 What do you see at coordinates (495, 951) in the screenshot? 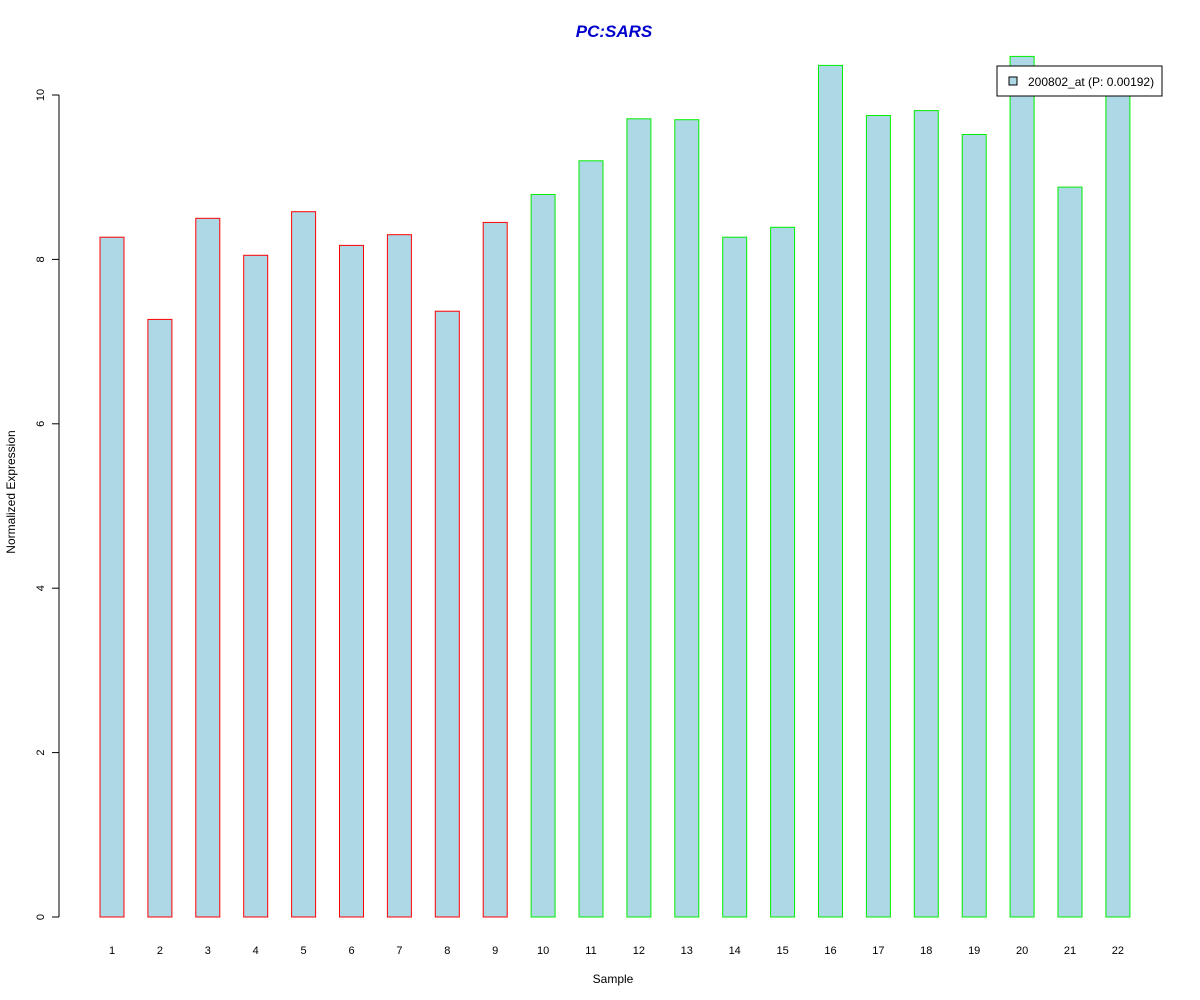
I see `x-tick-label: 9` at bounding box center [495, 951].